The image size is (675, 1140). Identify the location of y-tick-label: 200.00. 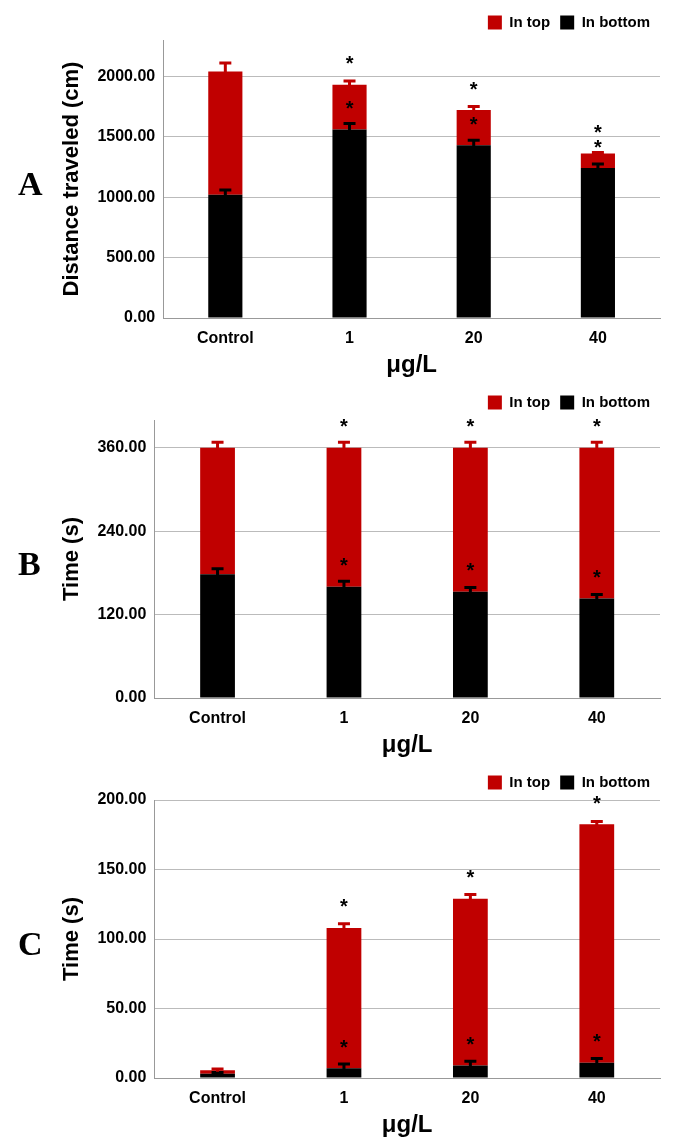
(122, 799).